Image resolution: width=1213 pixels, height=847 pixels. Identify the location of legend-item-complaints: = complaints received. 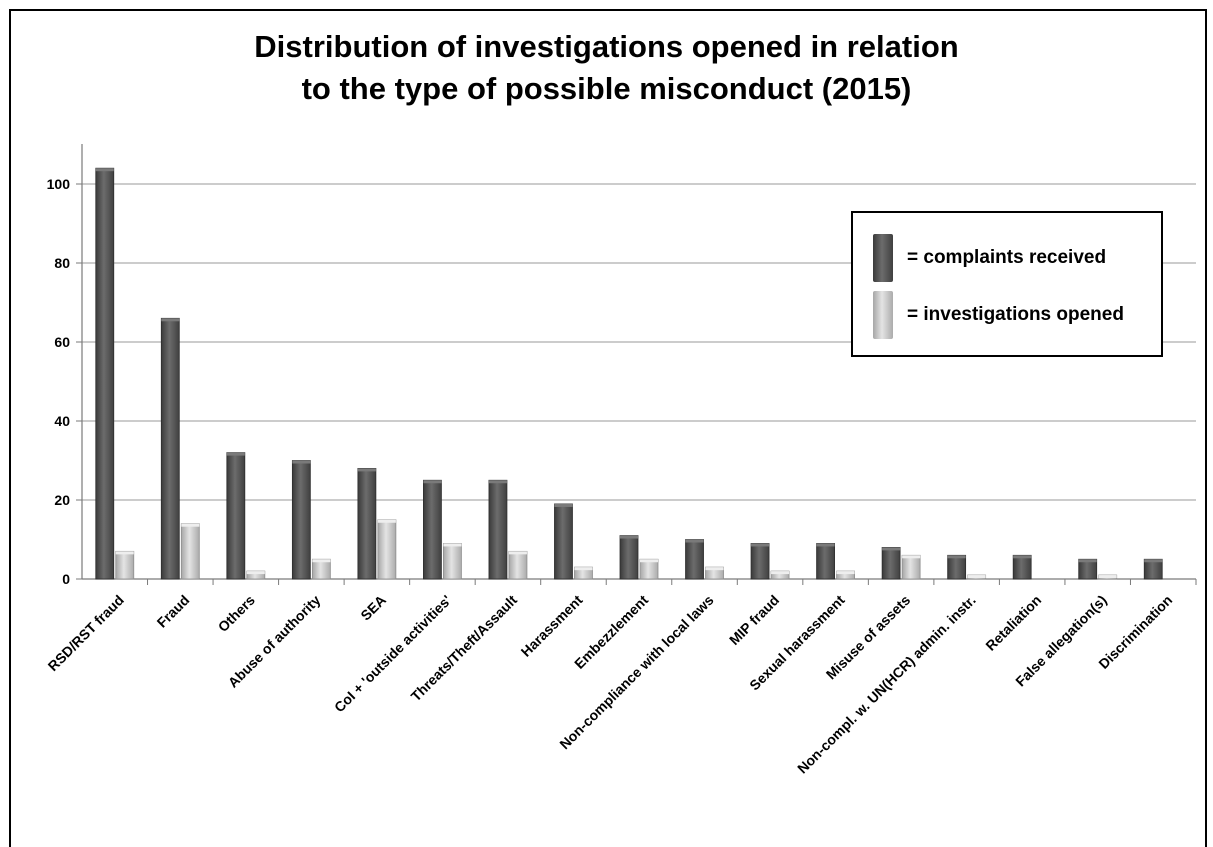
(989, 258).